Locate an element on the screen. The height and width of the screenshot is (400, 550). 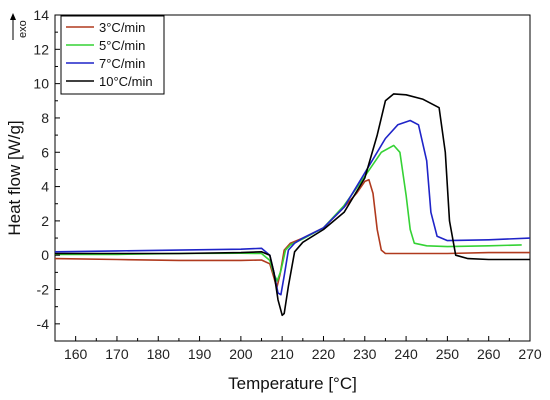
x-tick-label: 180 is located at coordinates (159, 354).